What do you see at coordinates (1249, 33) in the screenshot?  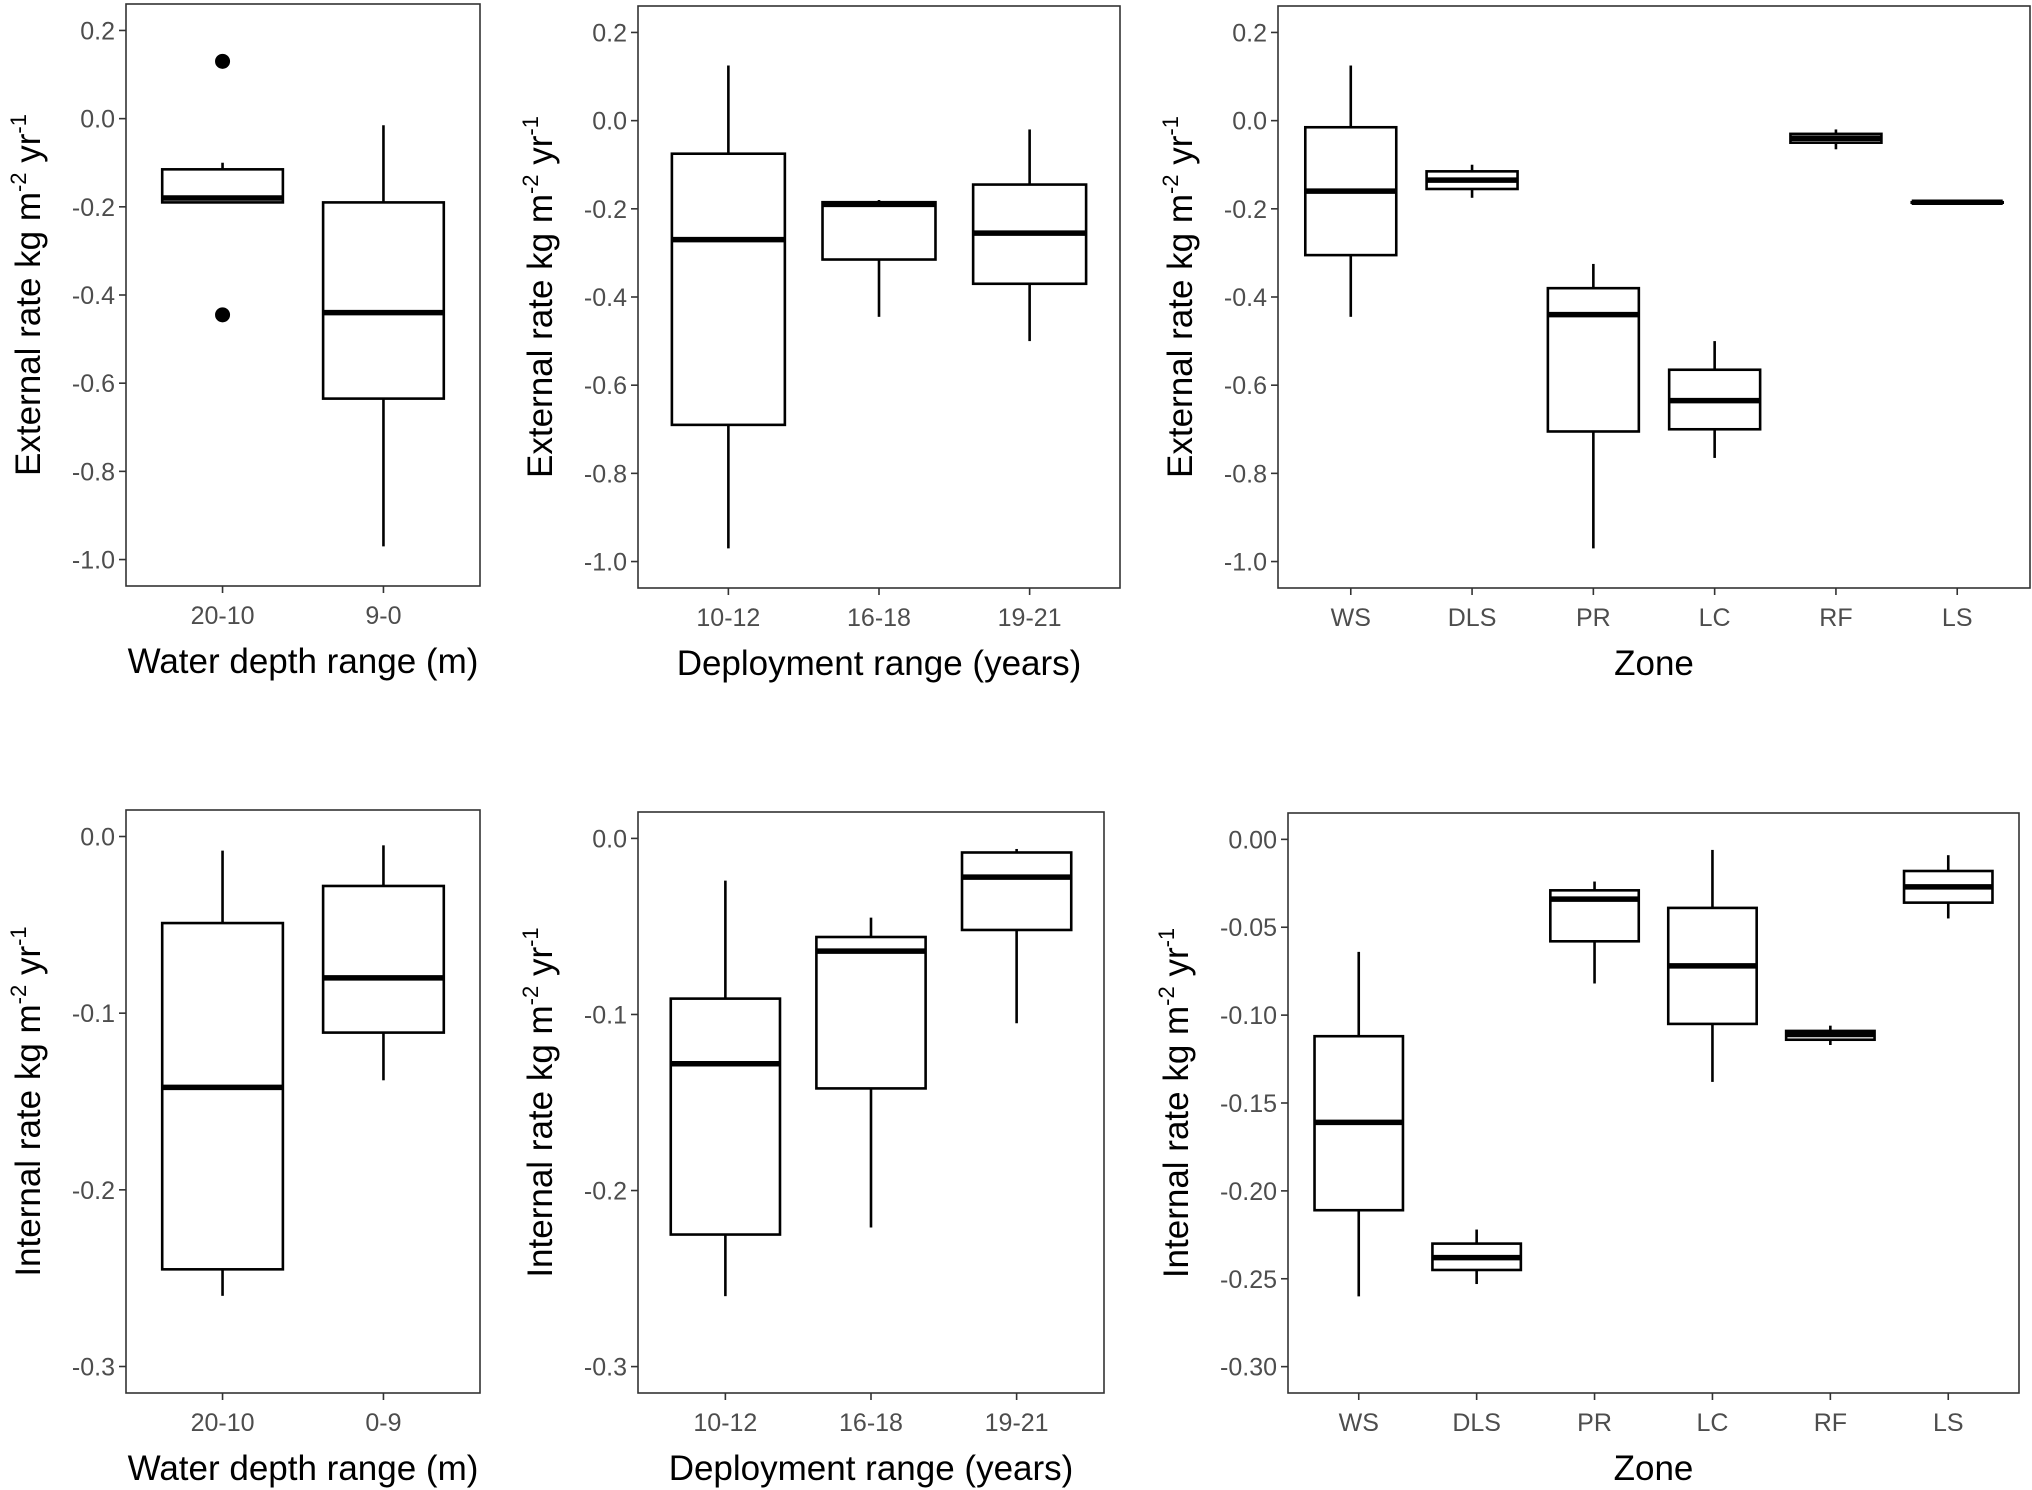 I see `y-tick-label: 0.2` at bounding box center [1249, 33].